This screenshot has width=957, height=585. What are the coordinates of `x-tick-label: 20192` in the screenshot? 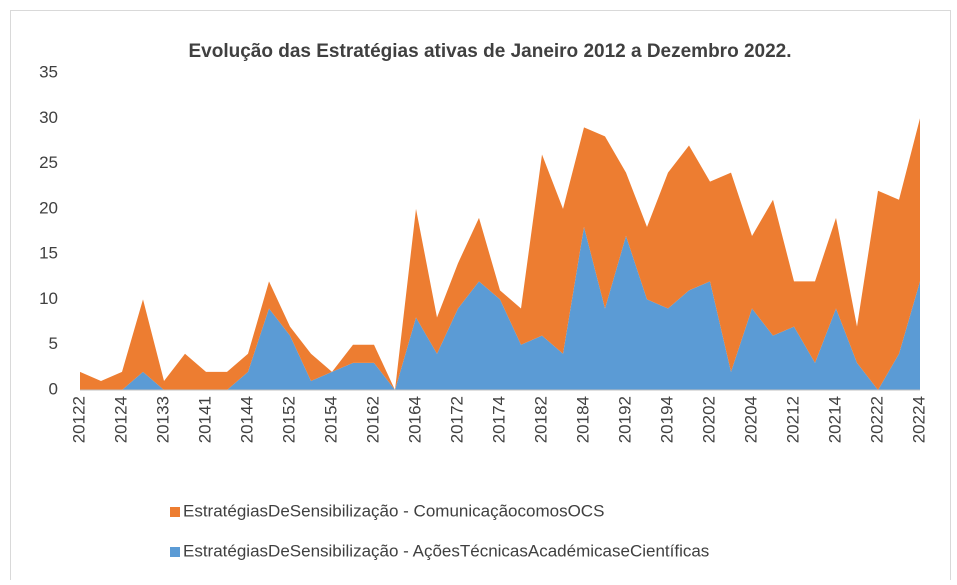 It's located at (624, 419).